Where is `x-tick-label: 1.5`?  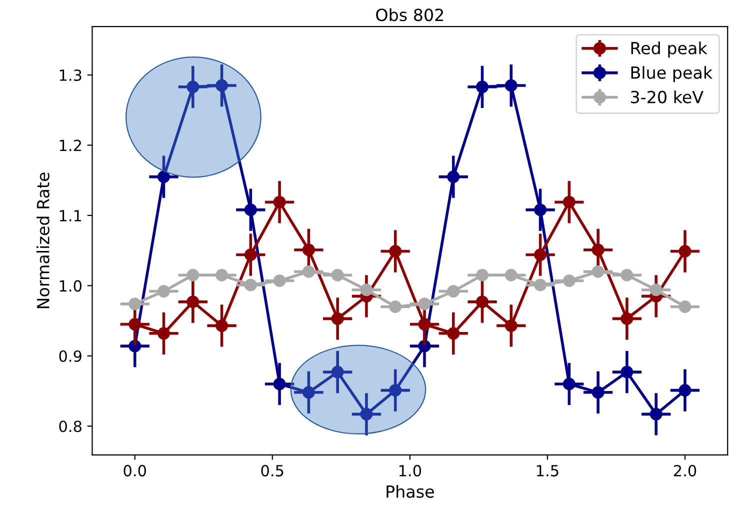
x-tick-label: 1.5 is located at coordinates (547, 470).